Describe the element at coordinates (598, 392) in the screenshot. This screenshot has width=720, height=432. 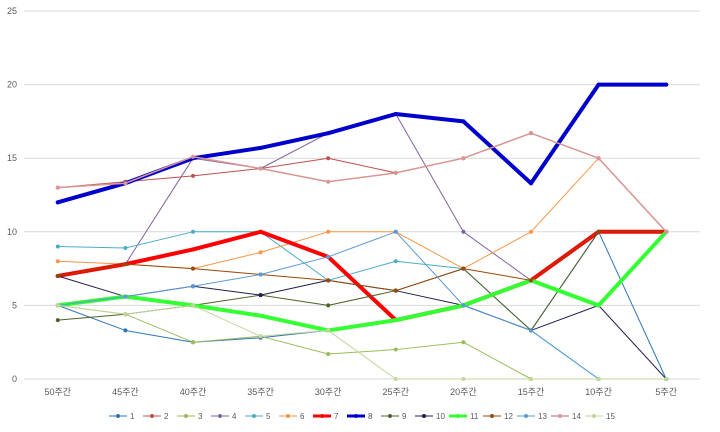
I see `x-tick-label: 10주간` at that location.